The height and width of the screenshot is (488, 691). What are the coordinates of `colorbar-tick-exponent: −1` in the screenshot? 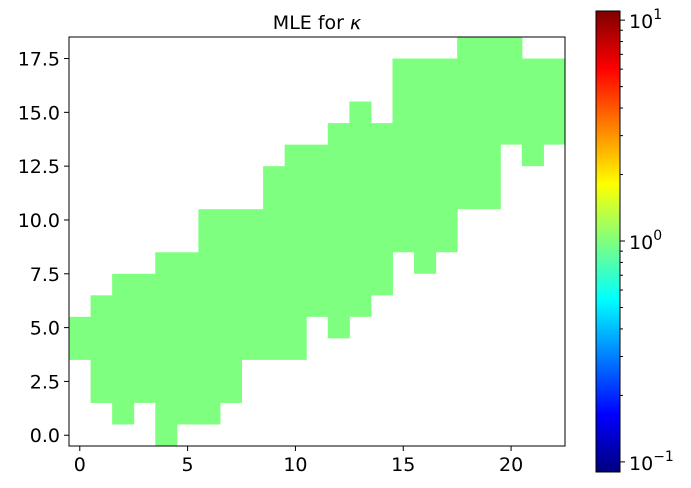 It's located at (663, 457).